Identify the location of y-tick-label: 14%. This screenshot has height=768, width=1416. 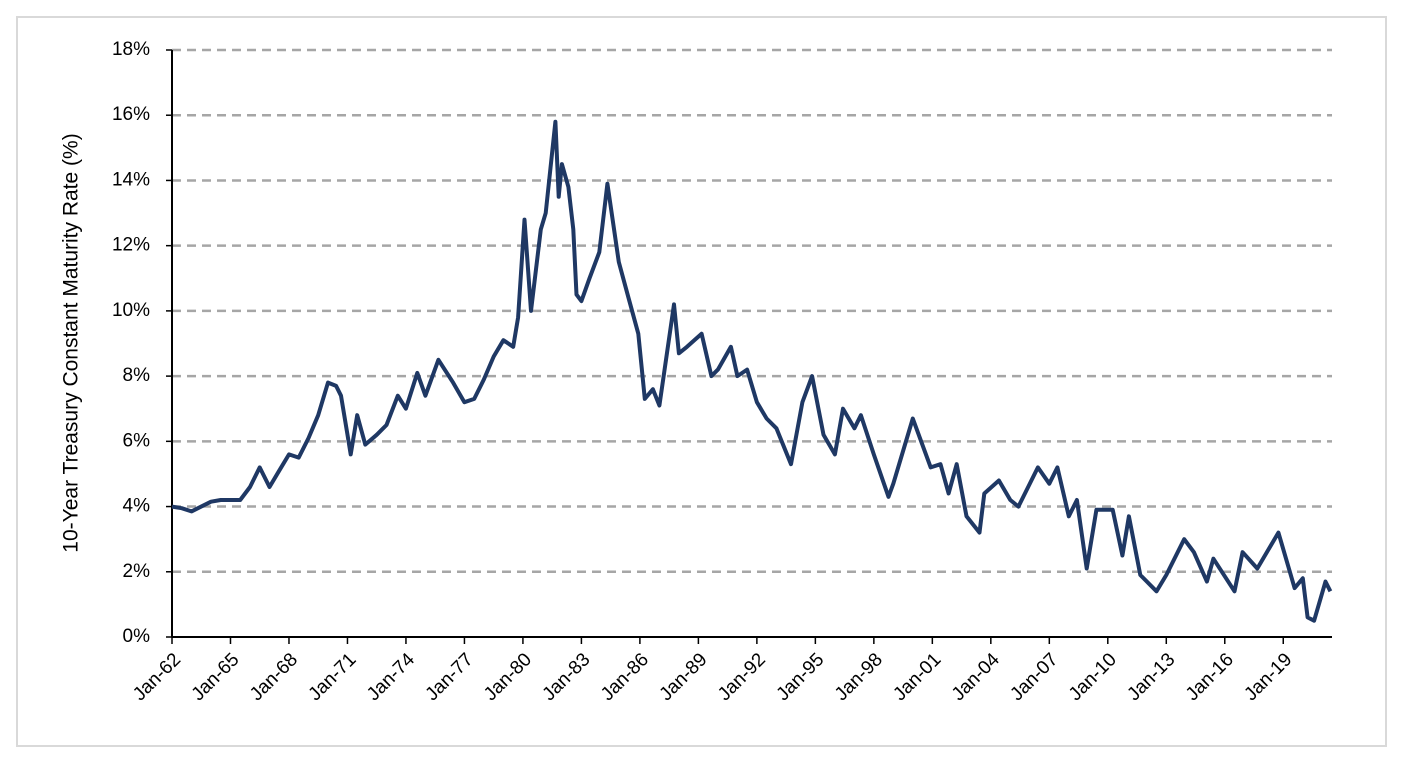
(131, 179).